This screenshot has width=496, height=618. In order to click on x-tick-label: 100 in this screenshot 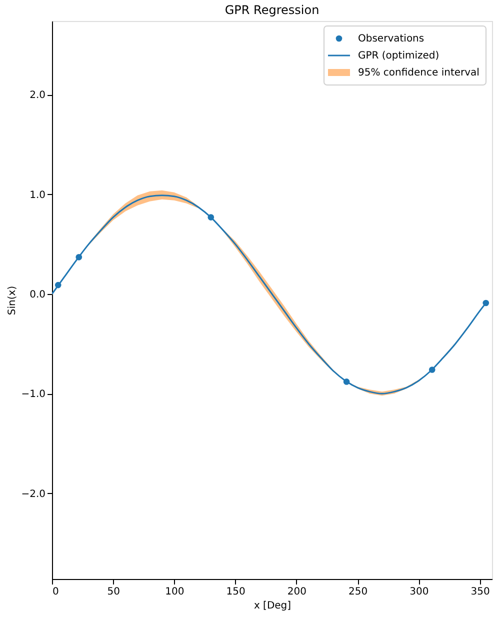, I will do `click(174, 592)`.